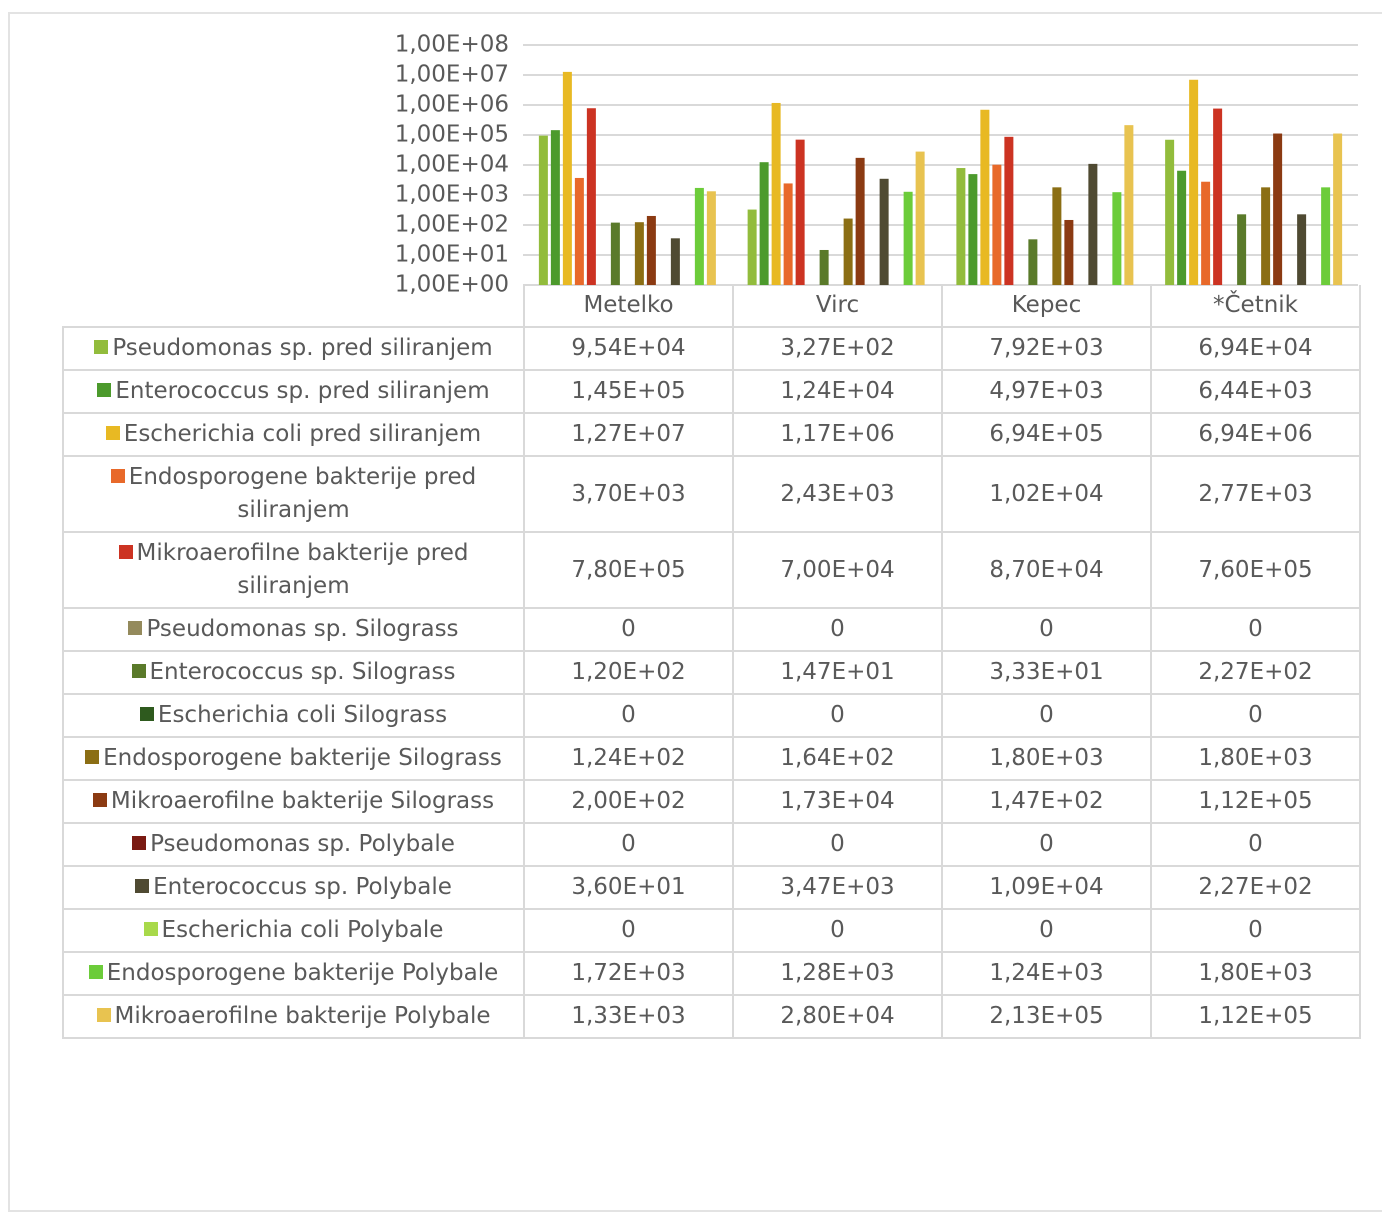 This screenshot has width=1382, height=1212. Describe the element at coordinates (452, 105) in the screenshot. I see `y-tick-label: 1,00E+06` at that location.